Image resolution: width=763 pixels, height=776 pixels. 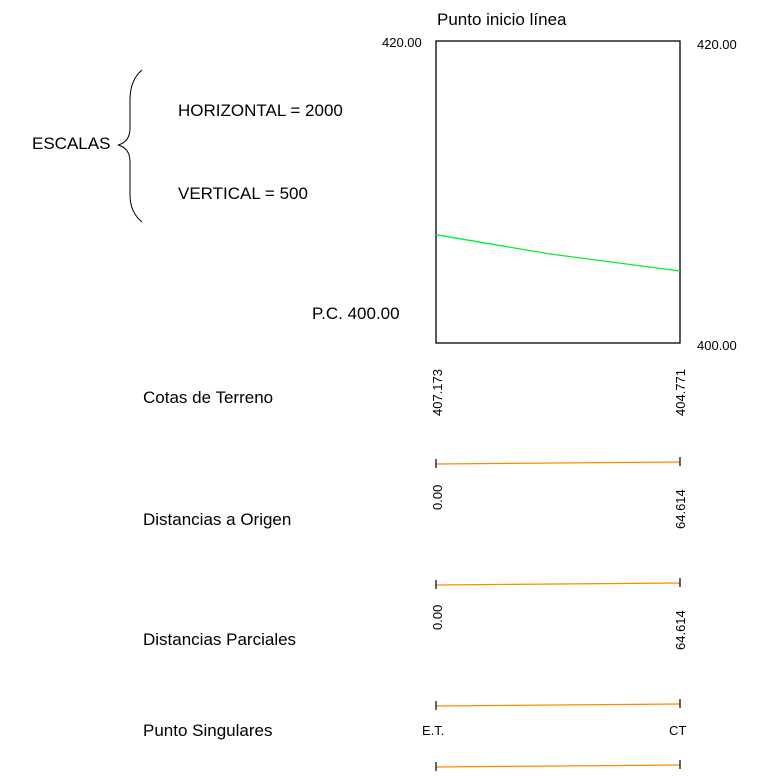 I want to click on profile-frame, so click(x=558, y=192).